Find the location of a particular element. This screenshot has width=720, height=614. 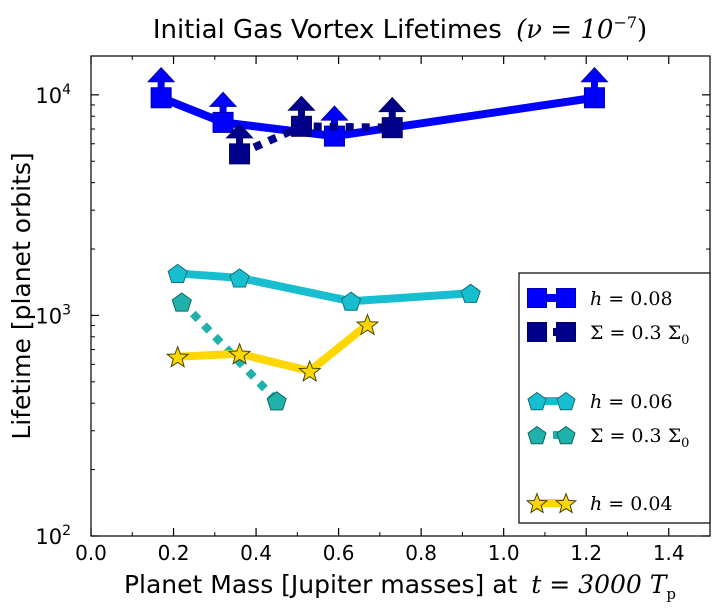

y-tick-label: 10⁴ is located at coordinates (53, 95).